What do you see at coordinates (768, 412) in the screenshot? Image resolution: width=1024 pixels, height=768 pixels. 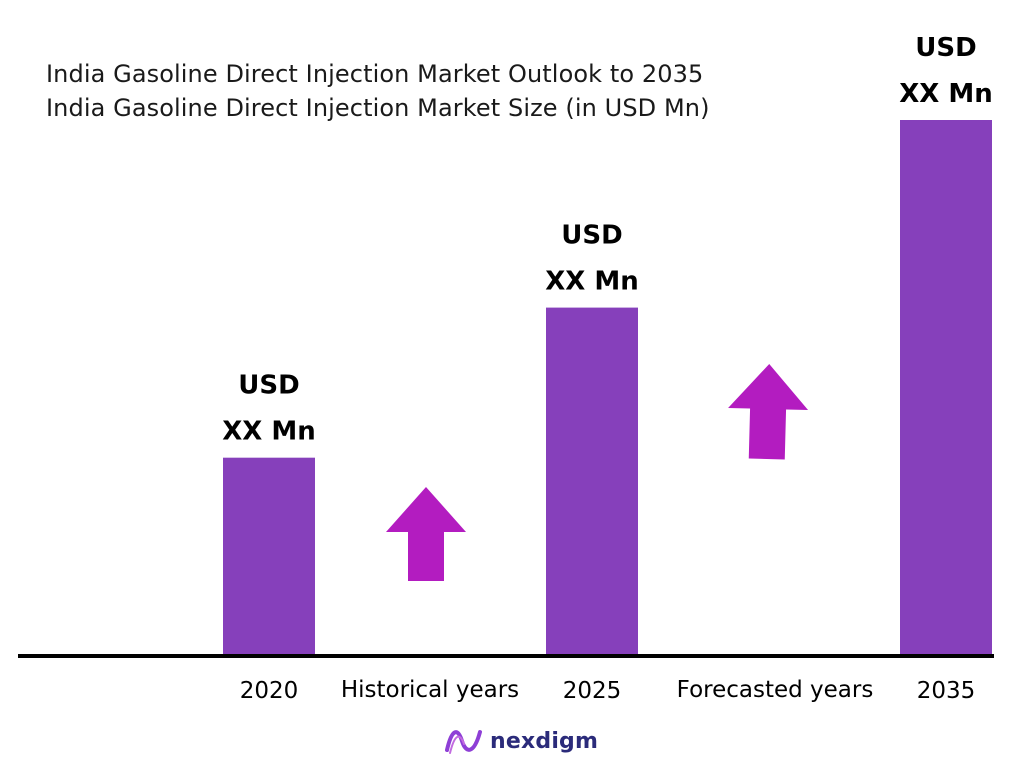 I see `forecast-growth-arrow-icon` at bounding box center [768, 412].